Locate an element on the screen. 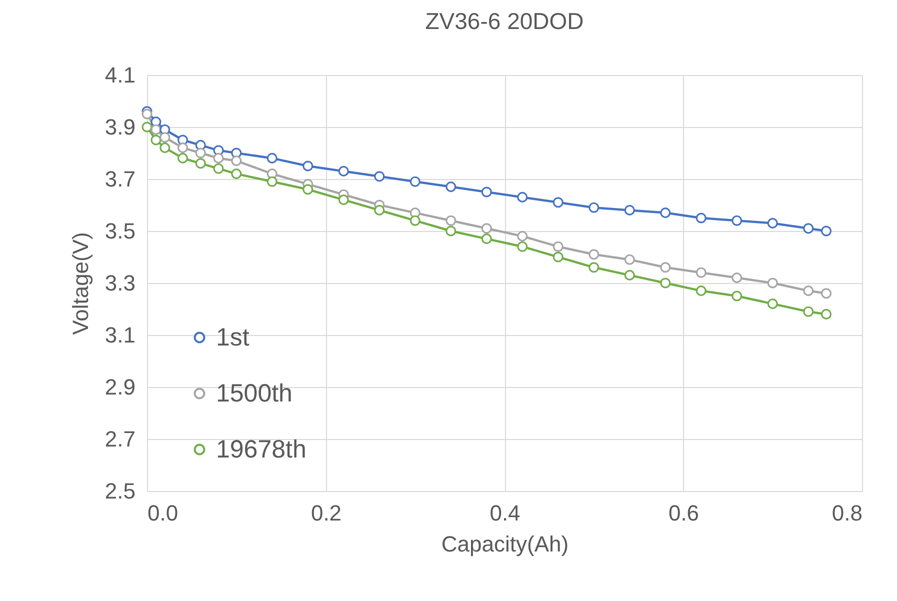 This screenshot has width=897, height=601. x-tick-label: 0.2 is located at coordinates (326, 513).